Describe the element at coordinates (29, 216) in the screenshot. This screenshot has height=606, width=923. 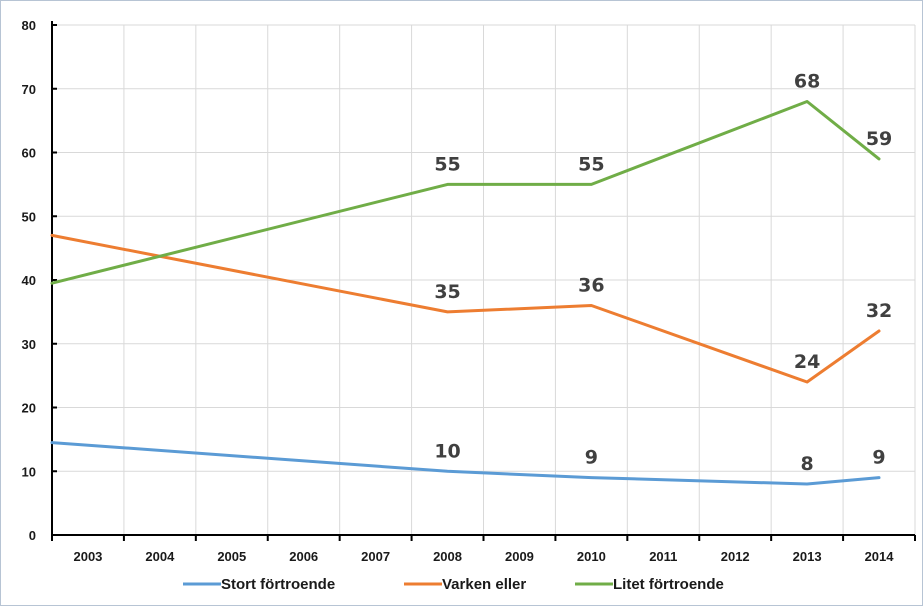
I see `y-tick-label: 50` at that location.